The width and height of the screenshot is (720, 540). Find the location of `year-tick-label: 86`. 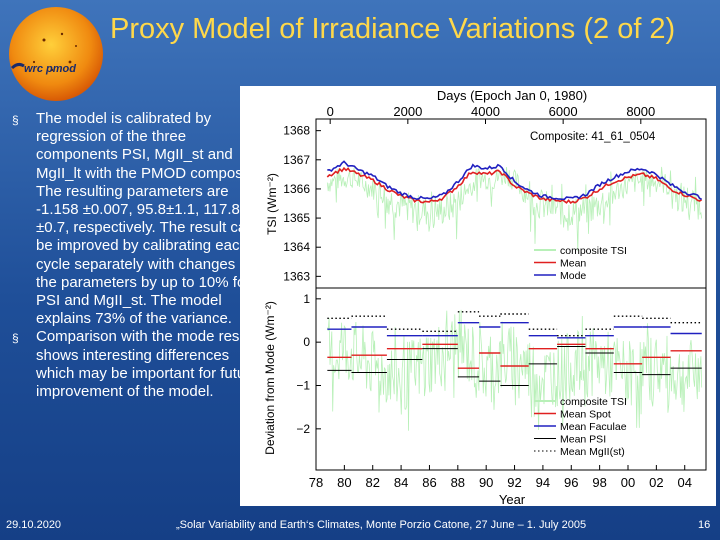

year-tick-label: 86 is located at coordinates (429, 482).